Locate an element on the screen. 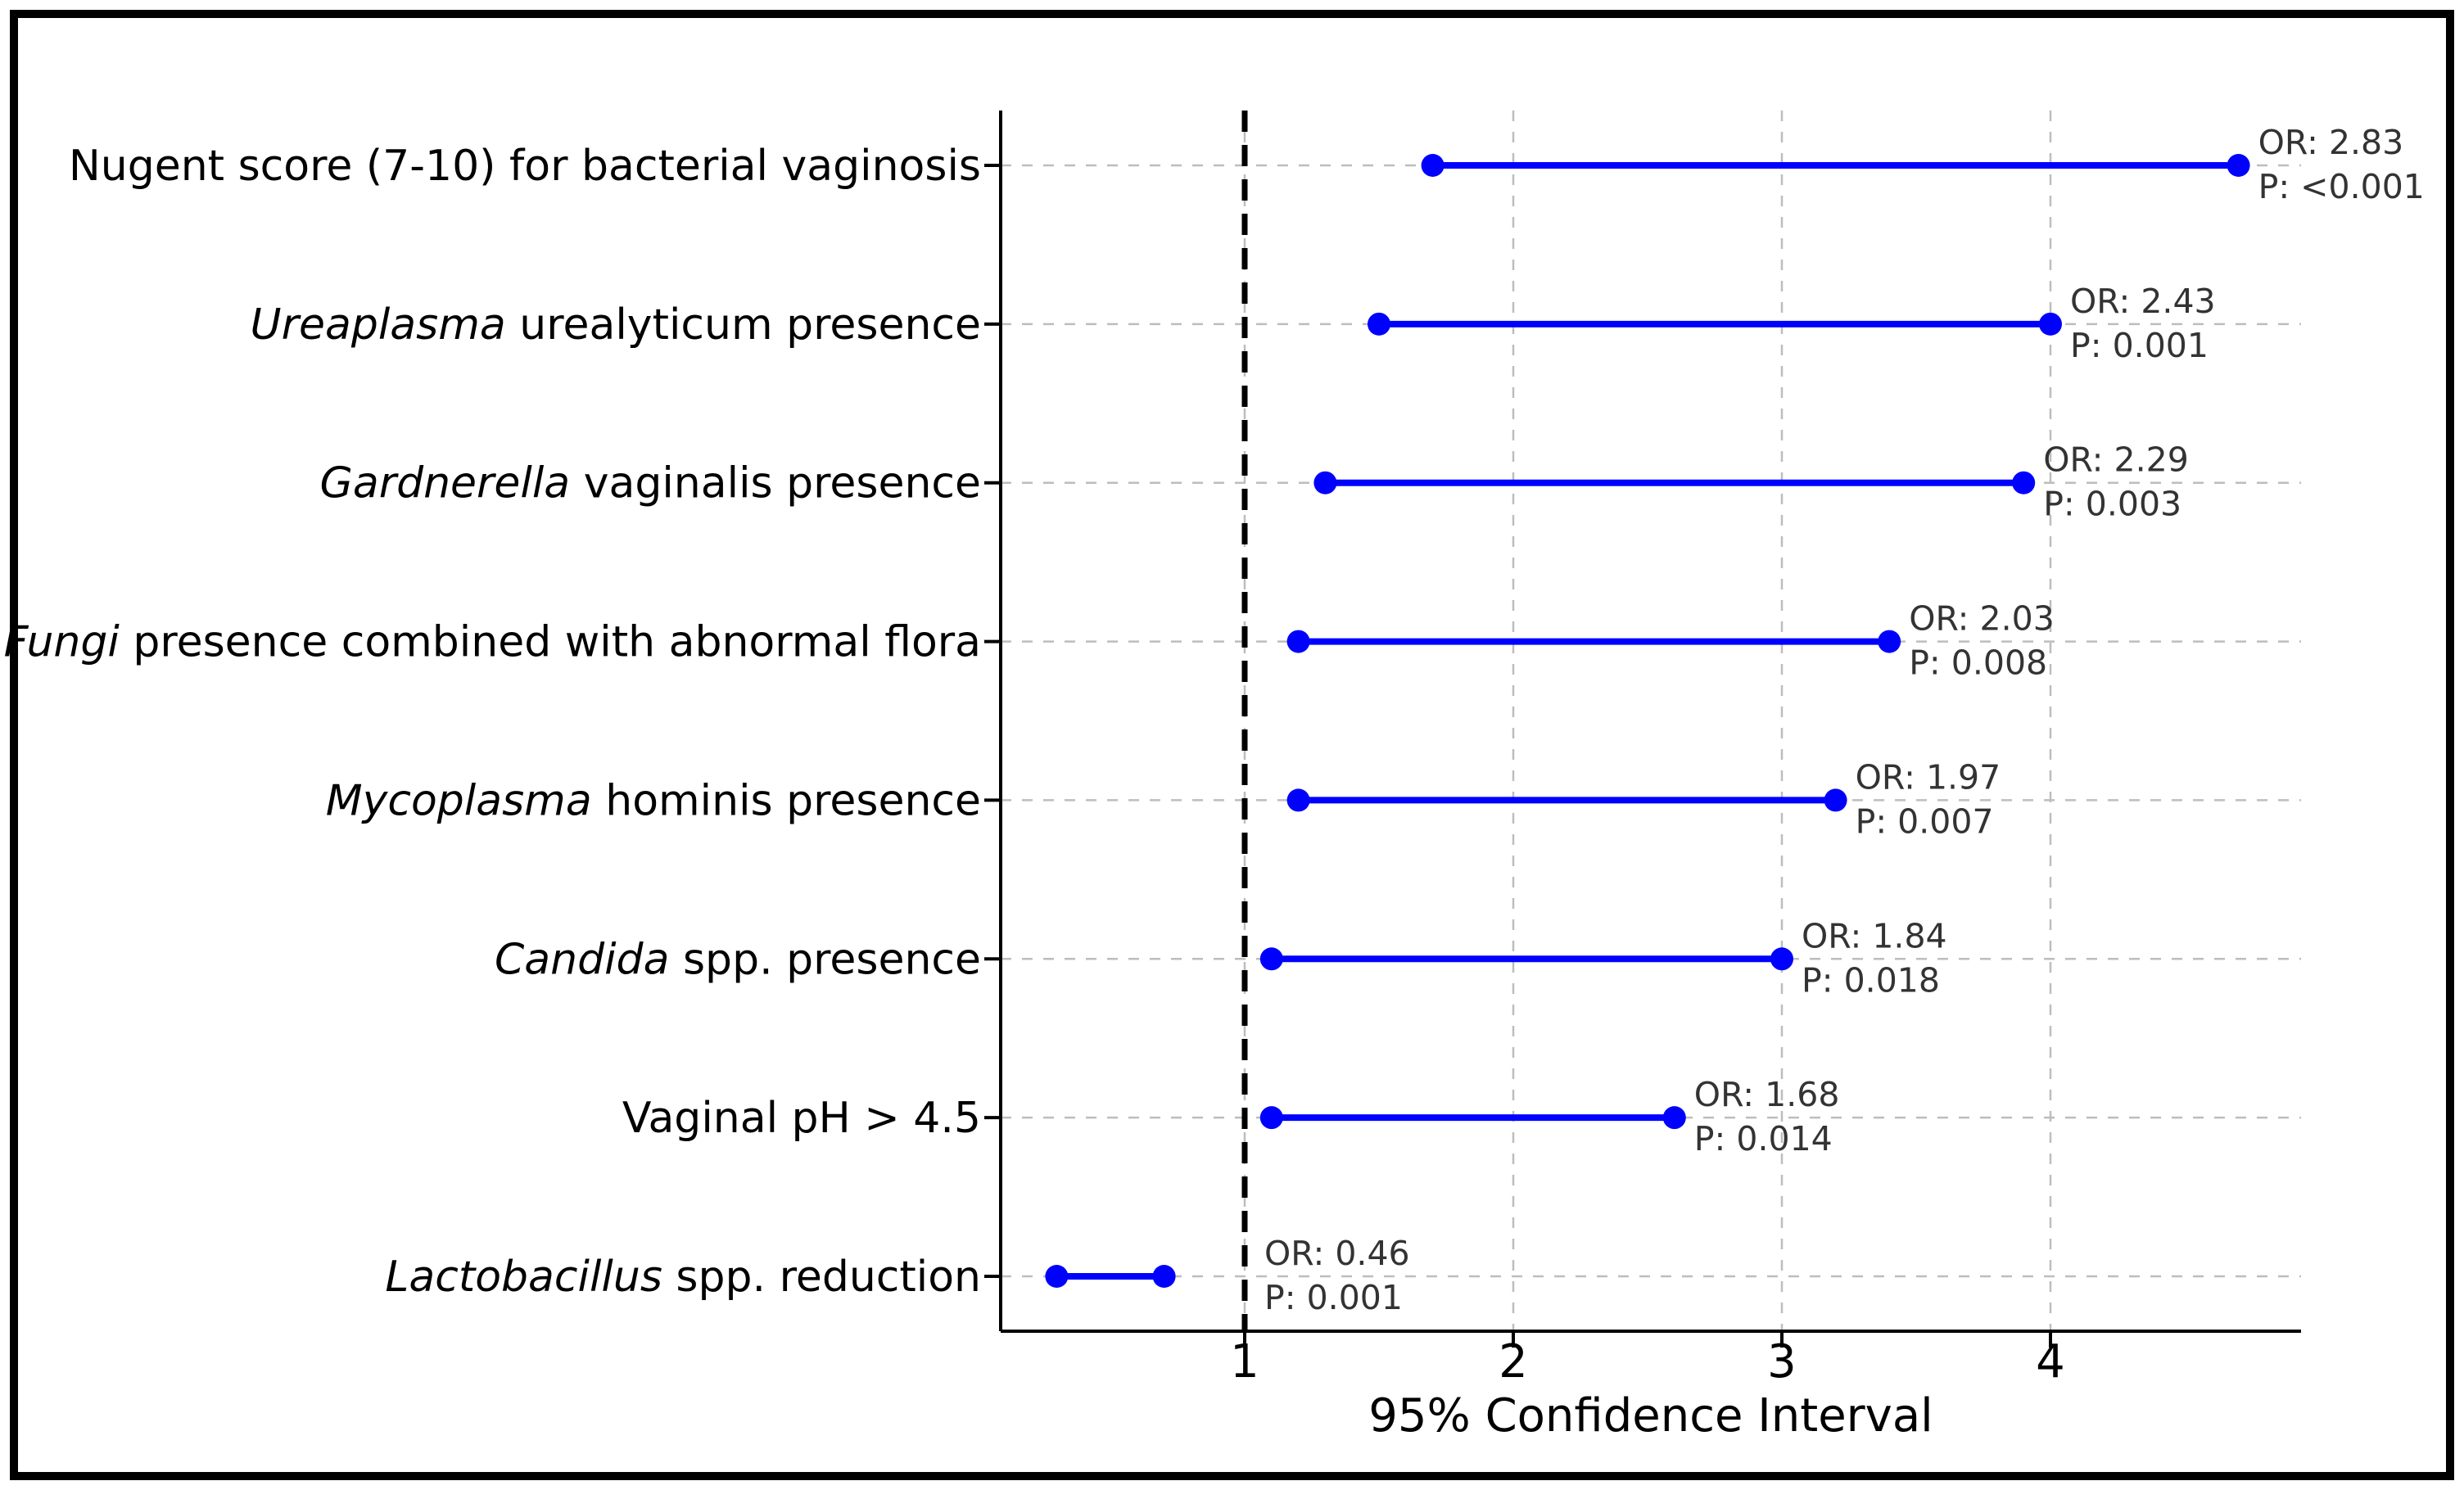 This screenshot has width=2464, height=1490. or-label: OR: 1.68 is located at coordinates (1767, 1094).